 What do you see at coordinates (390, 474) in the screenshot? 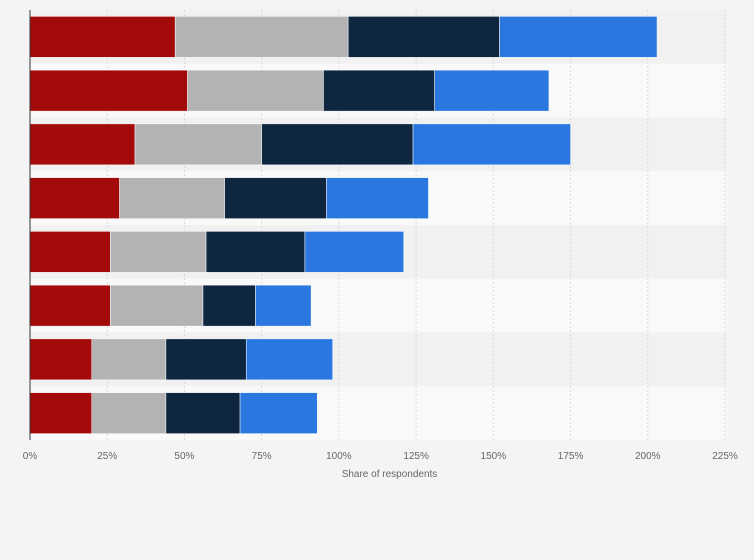
I see `x-axis-title: Share of respondents` at bounding box center [390, 474].